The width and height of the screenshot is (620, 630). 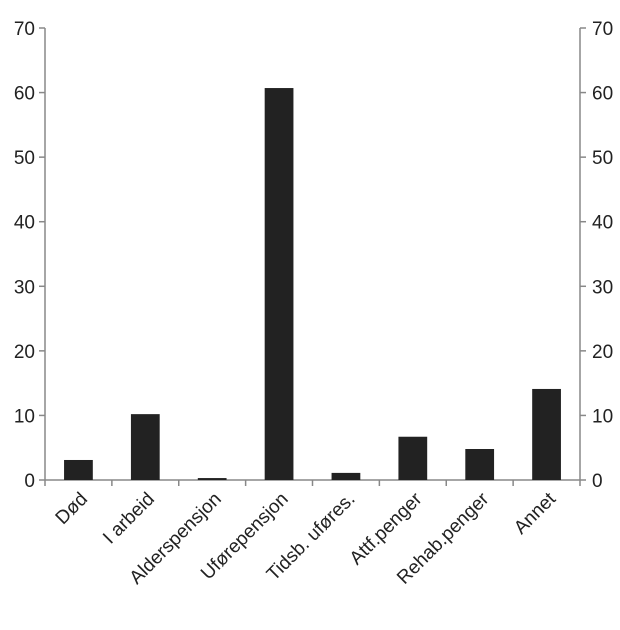 What do you see at coordinates (24, 158) in the screenshot?
I see `y-tick-label-left: 50` at bounding box center [24, 158].